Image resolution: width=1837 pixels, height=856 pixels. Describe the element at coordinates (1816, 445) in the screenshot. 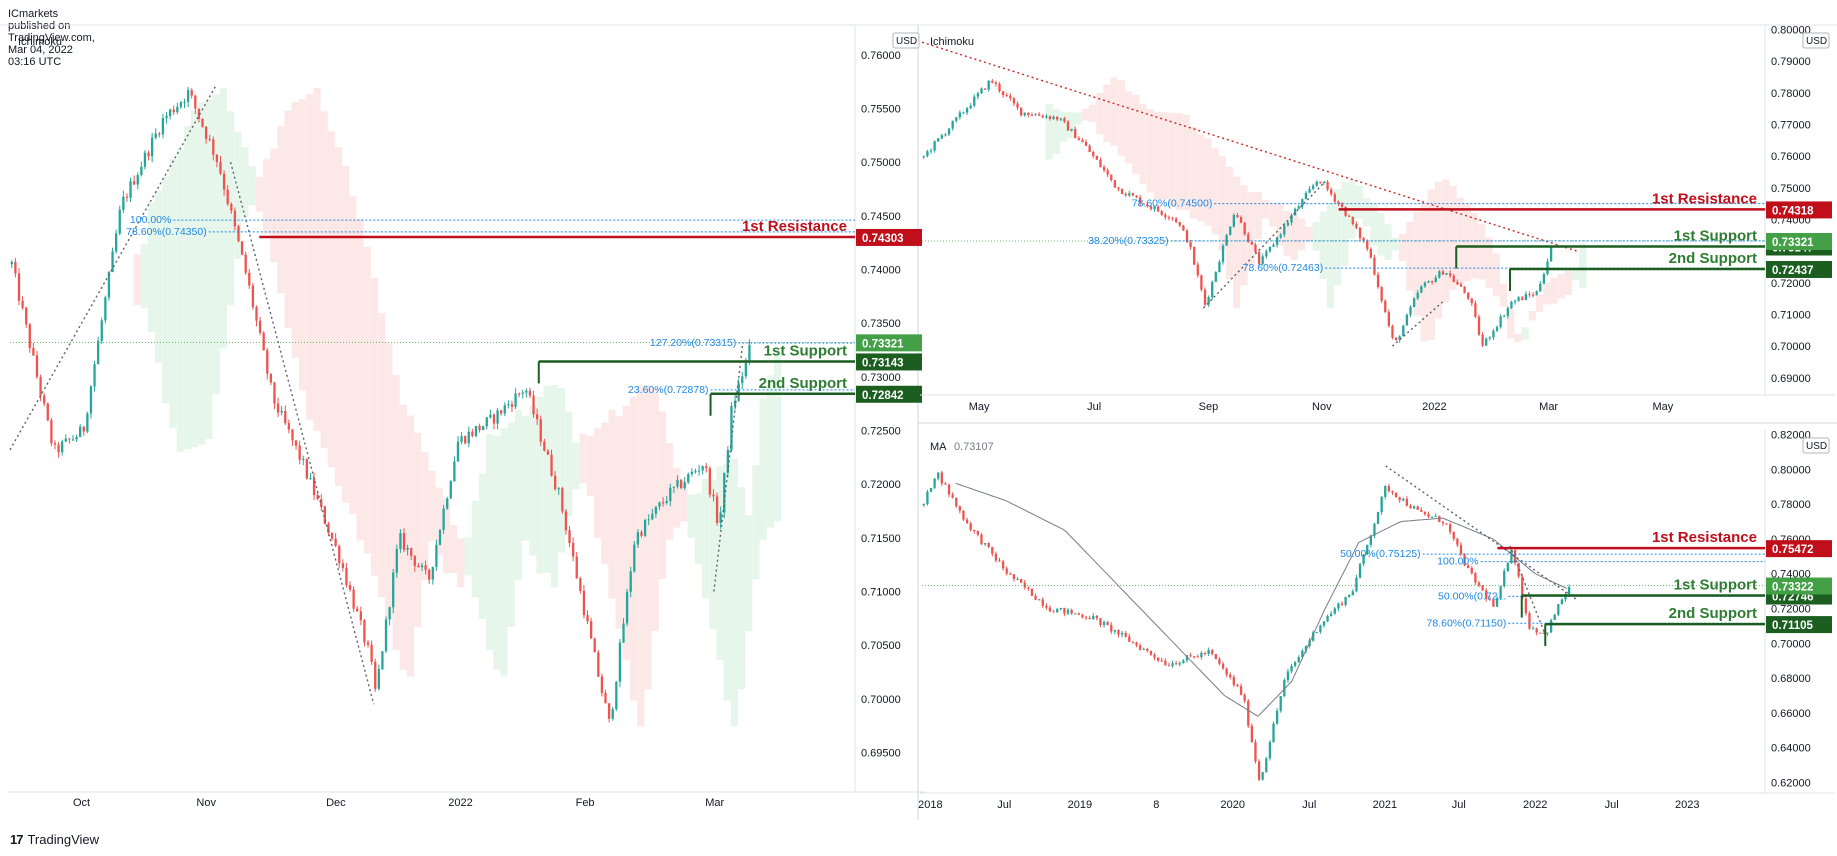

I see `currency-badge: USD` at that location.